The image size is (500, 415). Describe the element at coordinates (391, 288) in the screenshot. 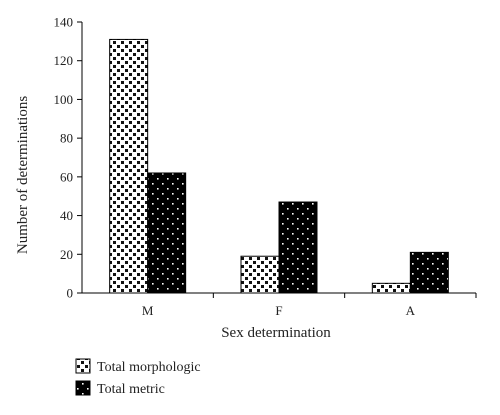

I see `bar-total-morphologic-a` at that location.